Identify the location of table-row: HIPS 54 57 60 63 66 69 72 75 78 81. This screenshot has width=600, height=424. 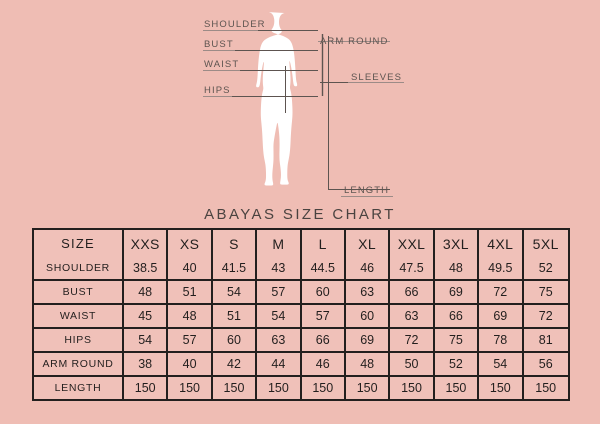
(301, 341).